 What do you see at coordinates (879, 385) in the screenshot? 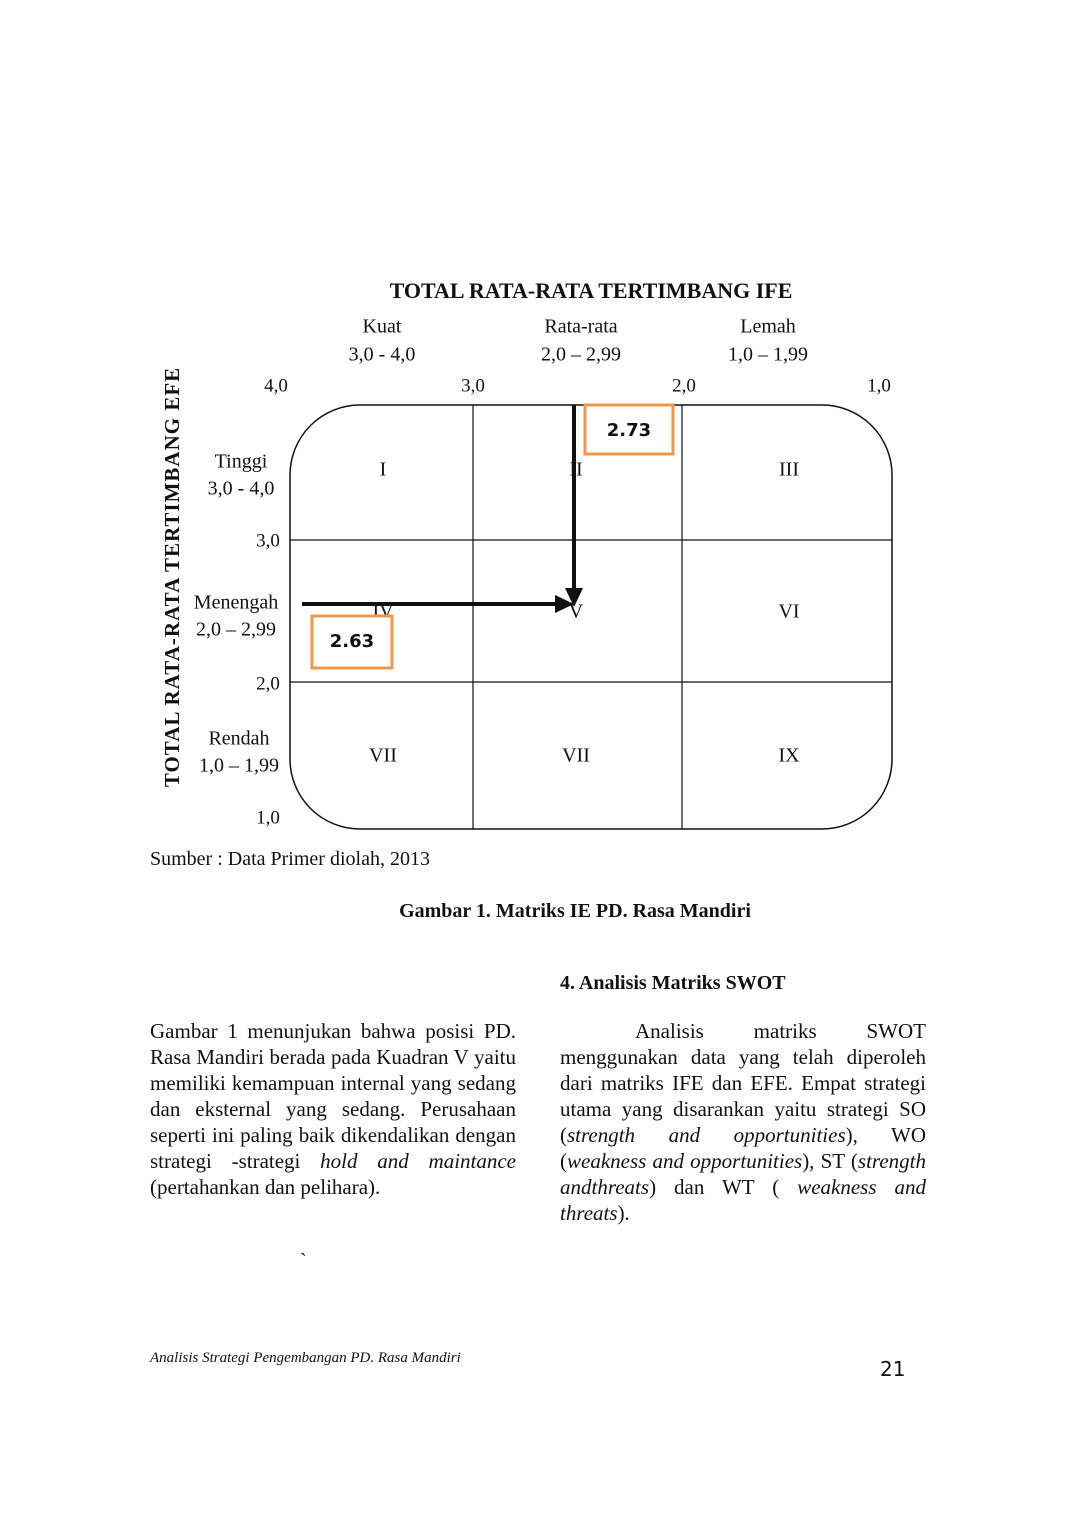
I see `x-tick-label: 1,0` at bounding box center [879, 385].